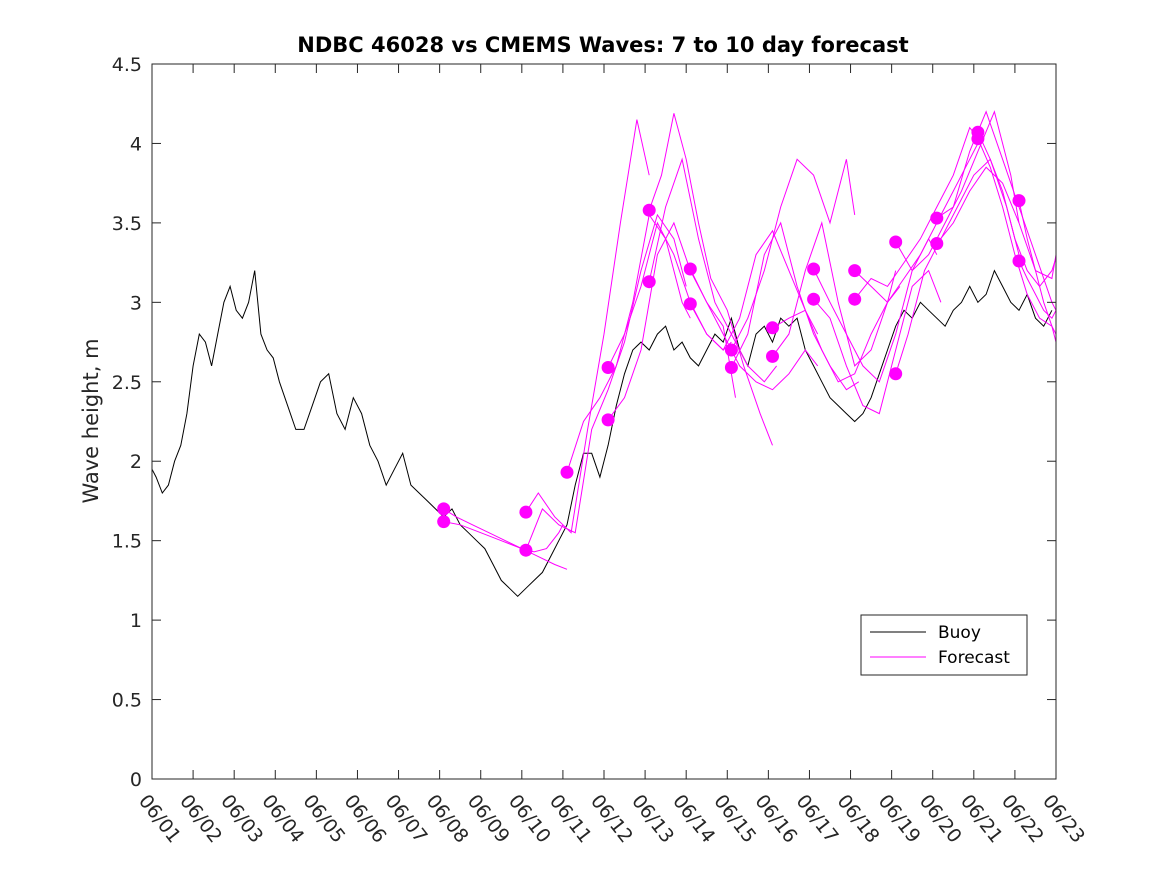  What do you see at coordinates (127, 701) in the screenshot?
I see `y-tick-label: 0.5` at bounding box center [127, 701].